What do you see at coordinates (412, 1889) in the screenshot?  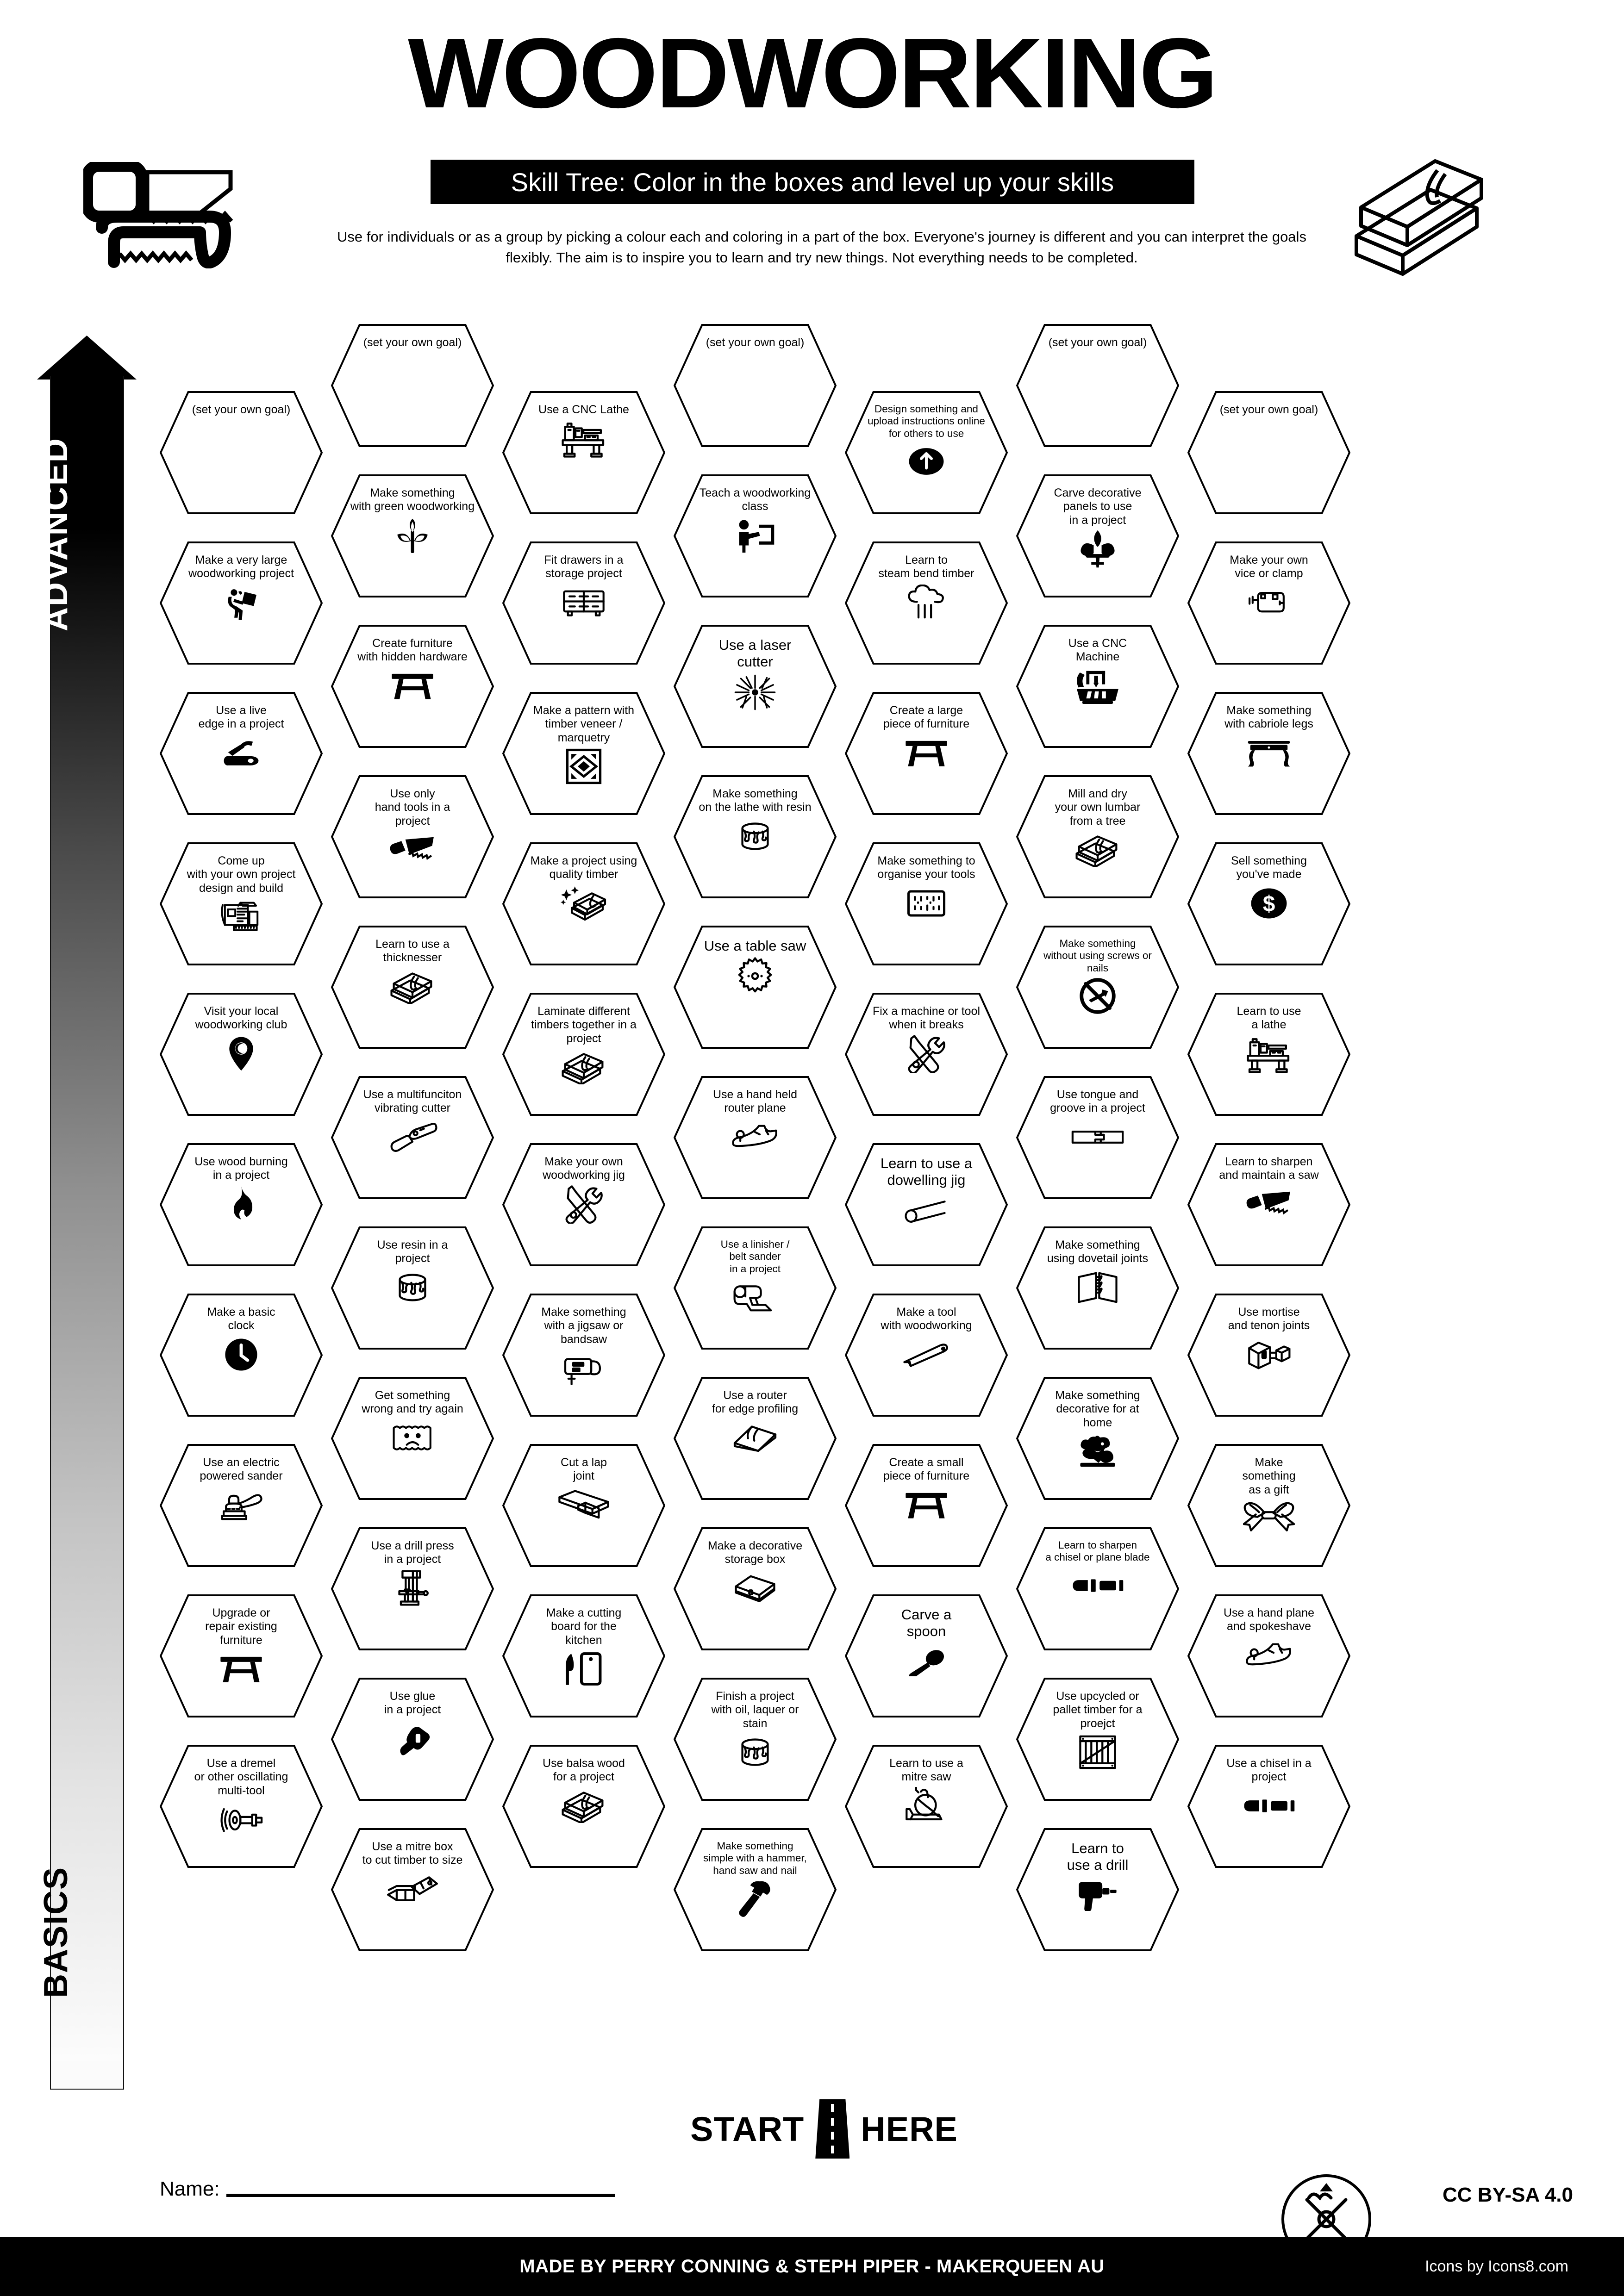 I see `skill-hex: Use a mitre box to cut timber to size` at bounding box center [412, 1889].